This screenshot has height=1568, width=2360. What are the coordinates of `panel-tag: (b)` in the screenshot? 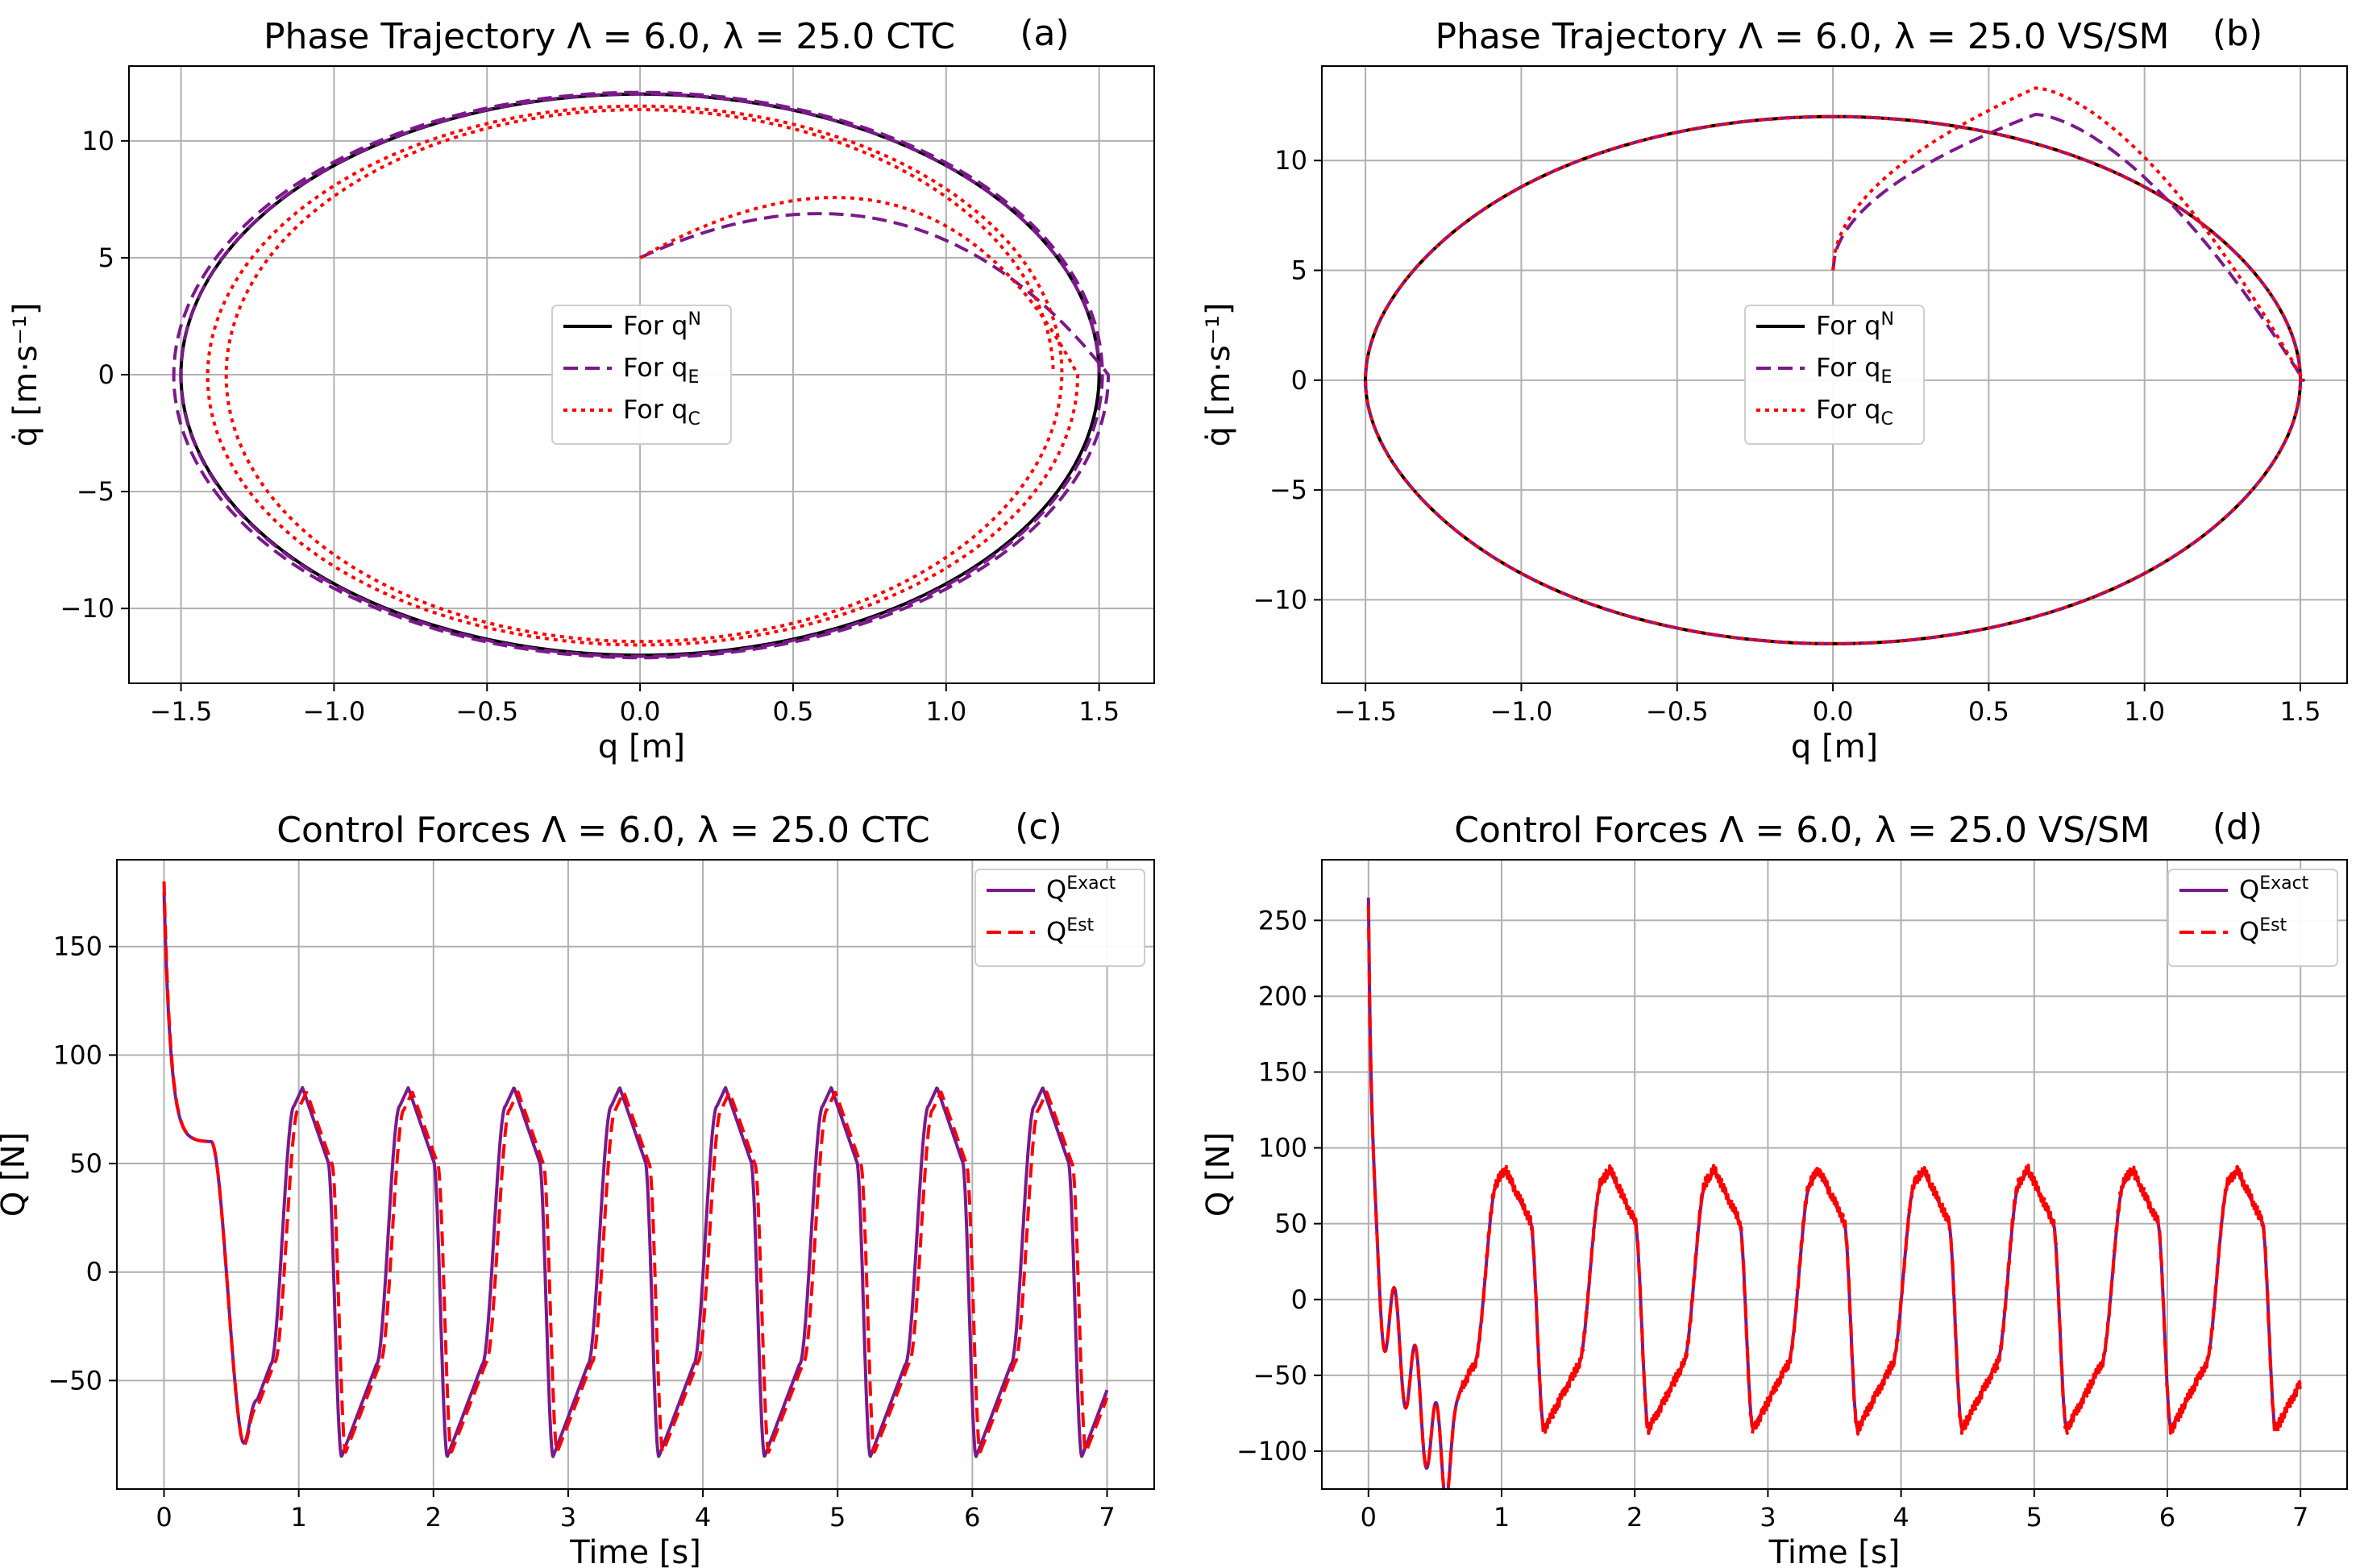 It's located at (2237, 33).